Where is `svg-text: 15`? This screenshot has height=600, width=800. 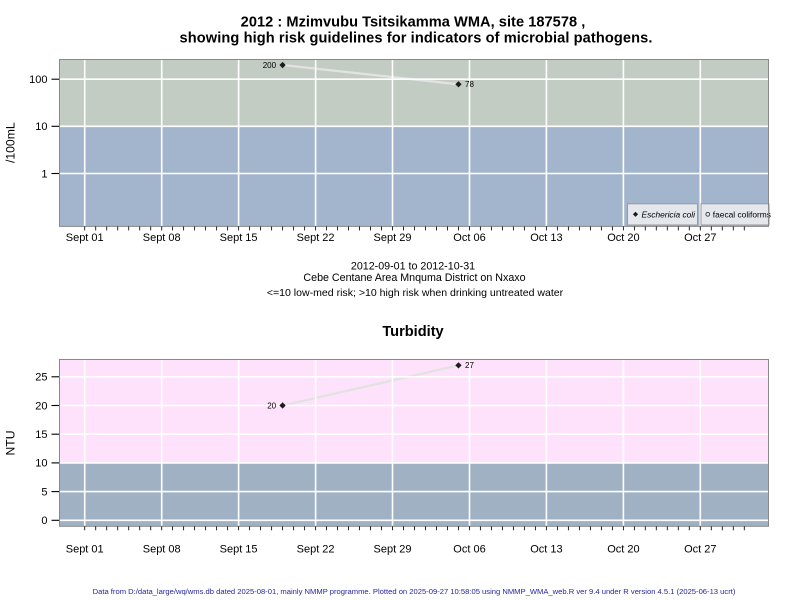 svg-text: 15 is located at coordinates (41, 435).